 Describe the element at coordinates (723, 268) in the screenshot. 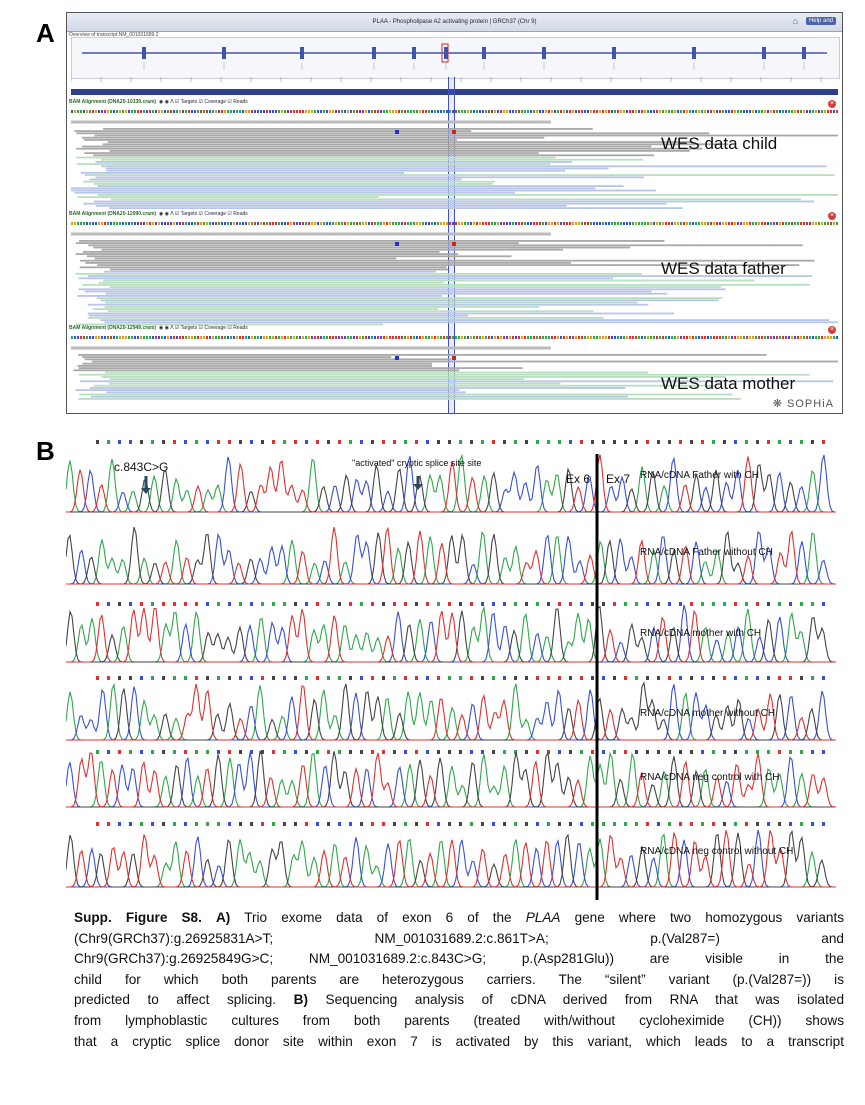

I see `track-label-father: WES data father` at that location.